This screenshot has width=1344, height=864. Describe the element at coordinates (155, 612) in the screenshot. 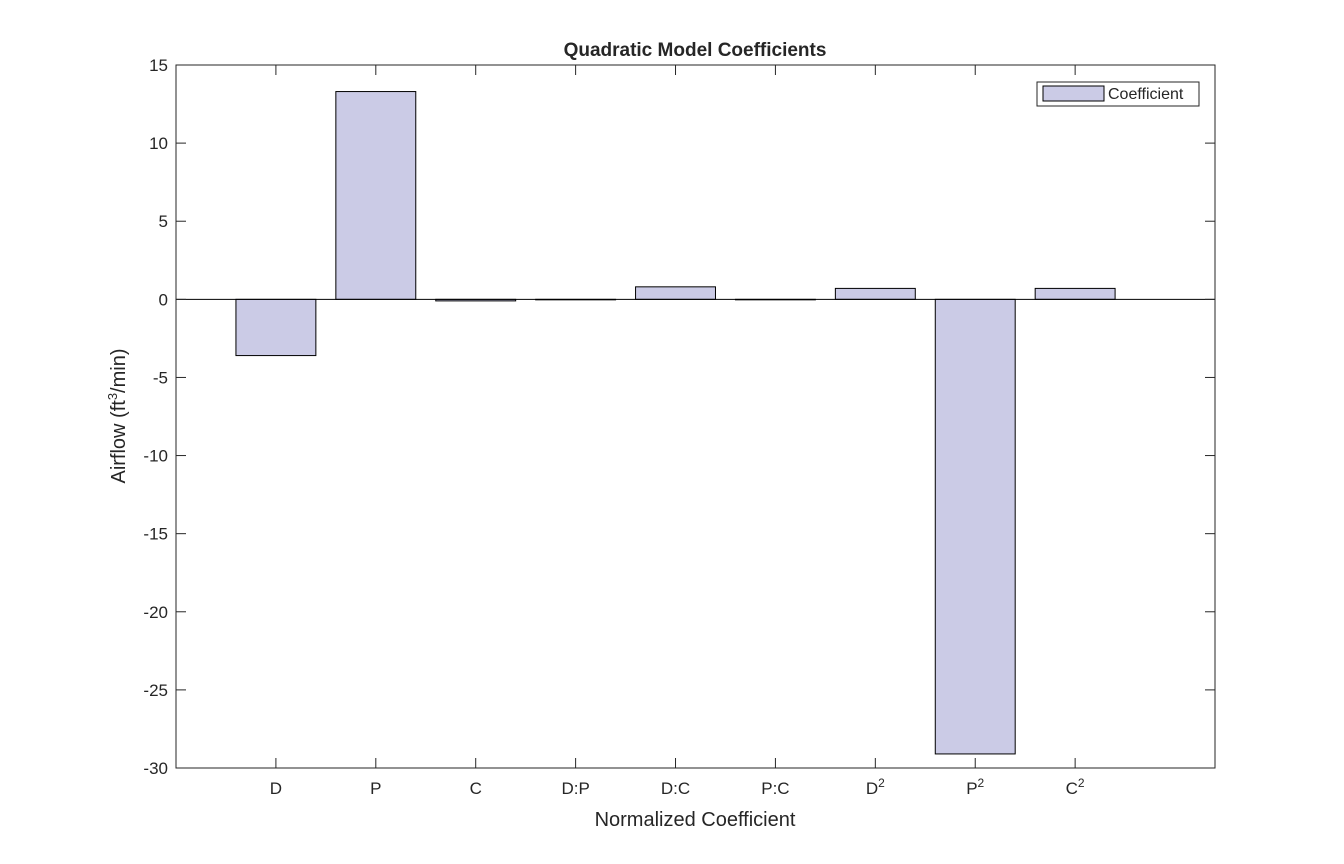

I see `y-tick-label-2: -20` at that location.